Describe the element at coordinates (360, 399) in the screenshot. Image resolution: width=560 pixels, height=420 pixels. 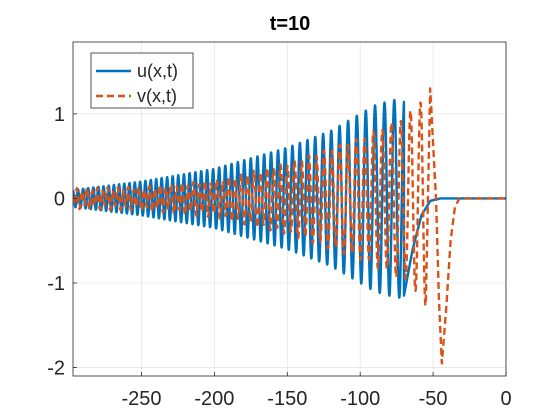
I see `x-tick-label: -100` at that location.